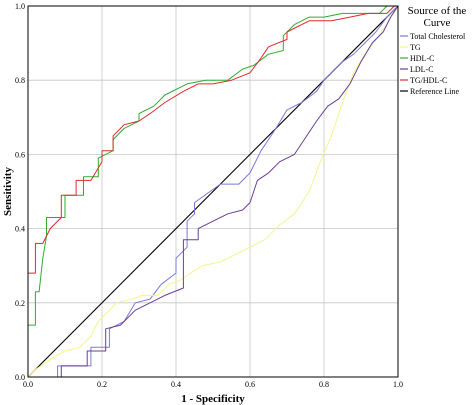 This screenshot has width=474, height=405. I want to click on y-axis-title: Sensitivity, so click(8, 191).